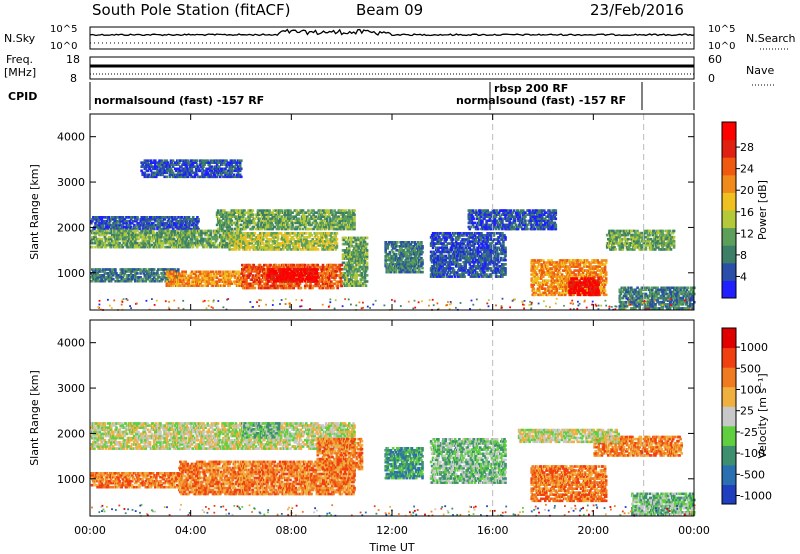 This screenshot has height=554, width=800. Describe the element at coordinates (73, 78) in the screenshot. I see `freq-tick-low: 8` at that location.